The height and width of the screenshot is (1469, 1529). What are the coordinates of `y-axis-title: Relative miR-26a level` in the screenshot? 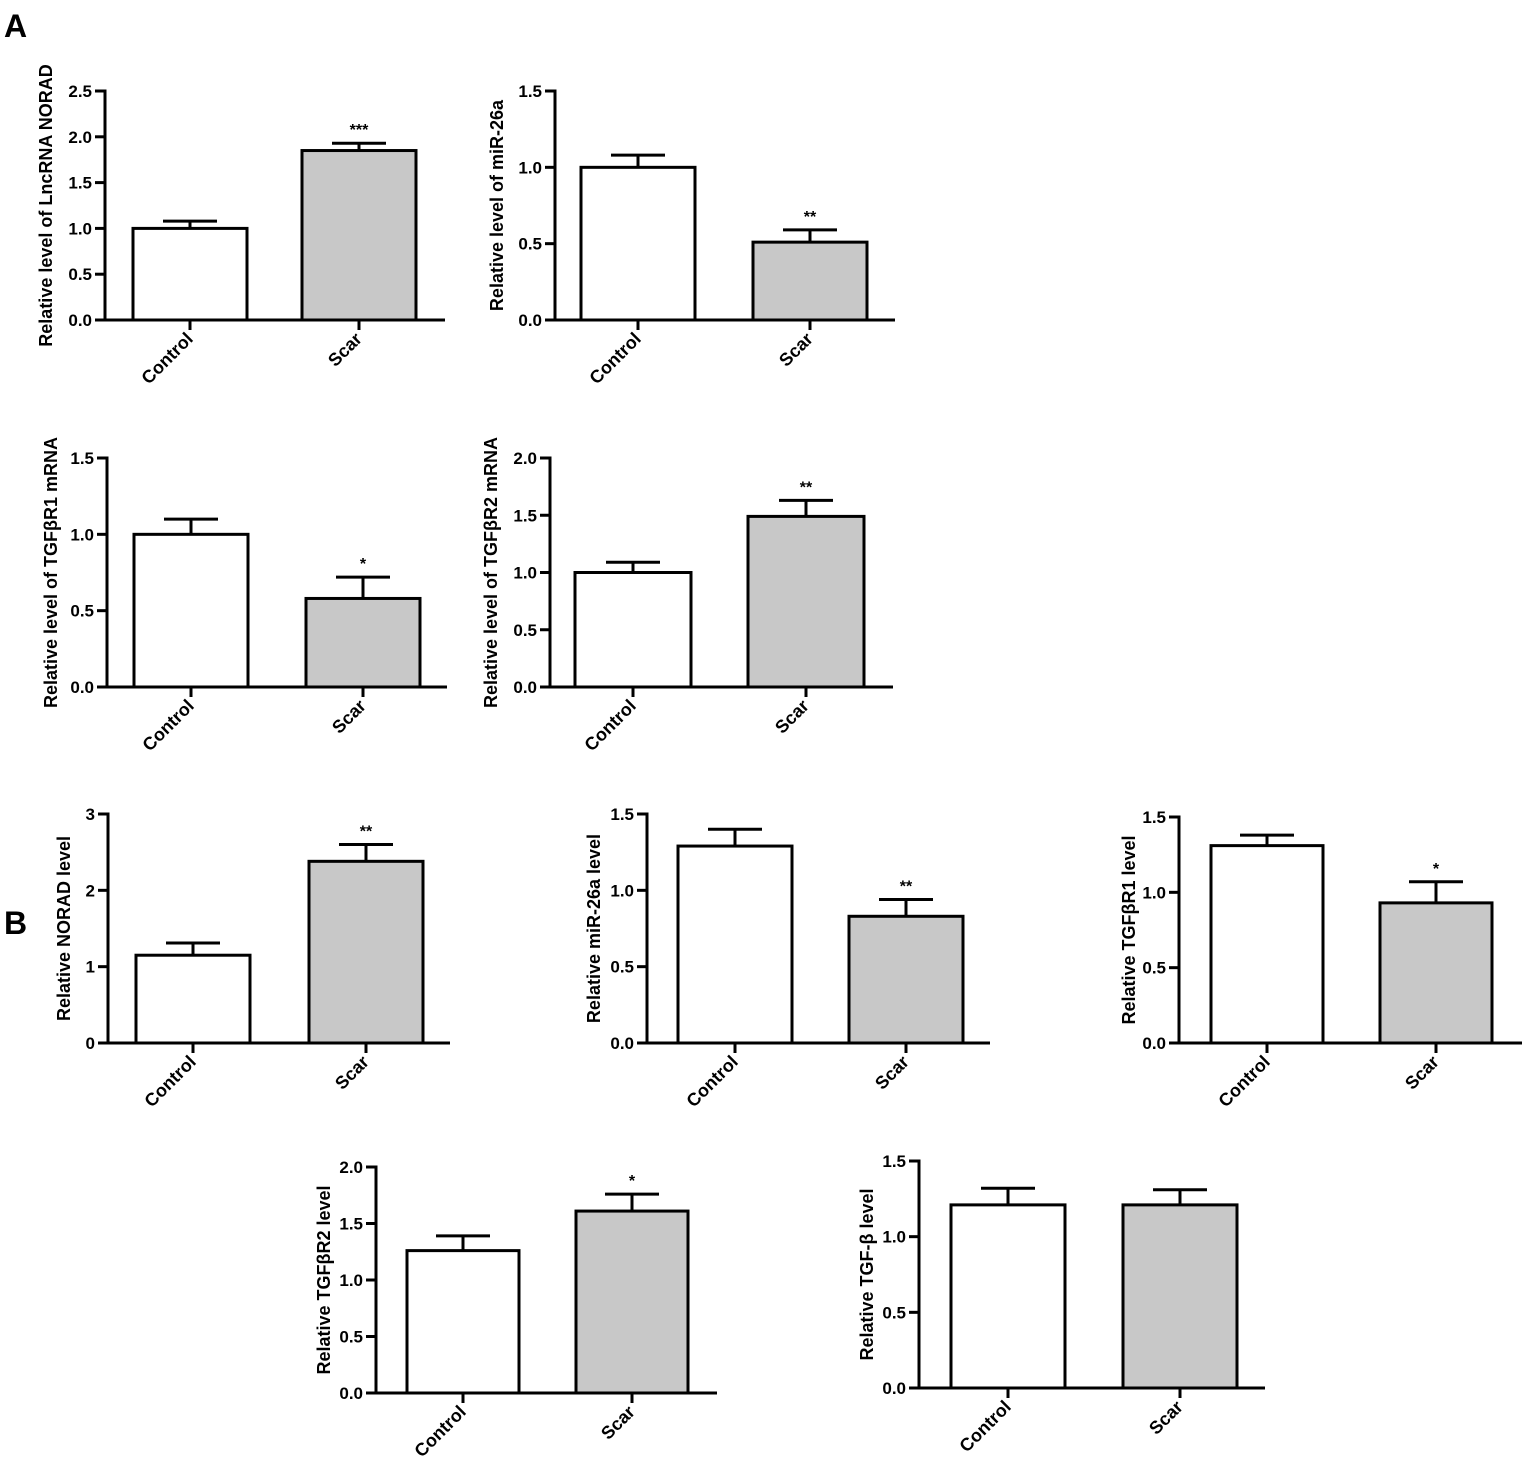 It's located at (594, 928).